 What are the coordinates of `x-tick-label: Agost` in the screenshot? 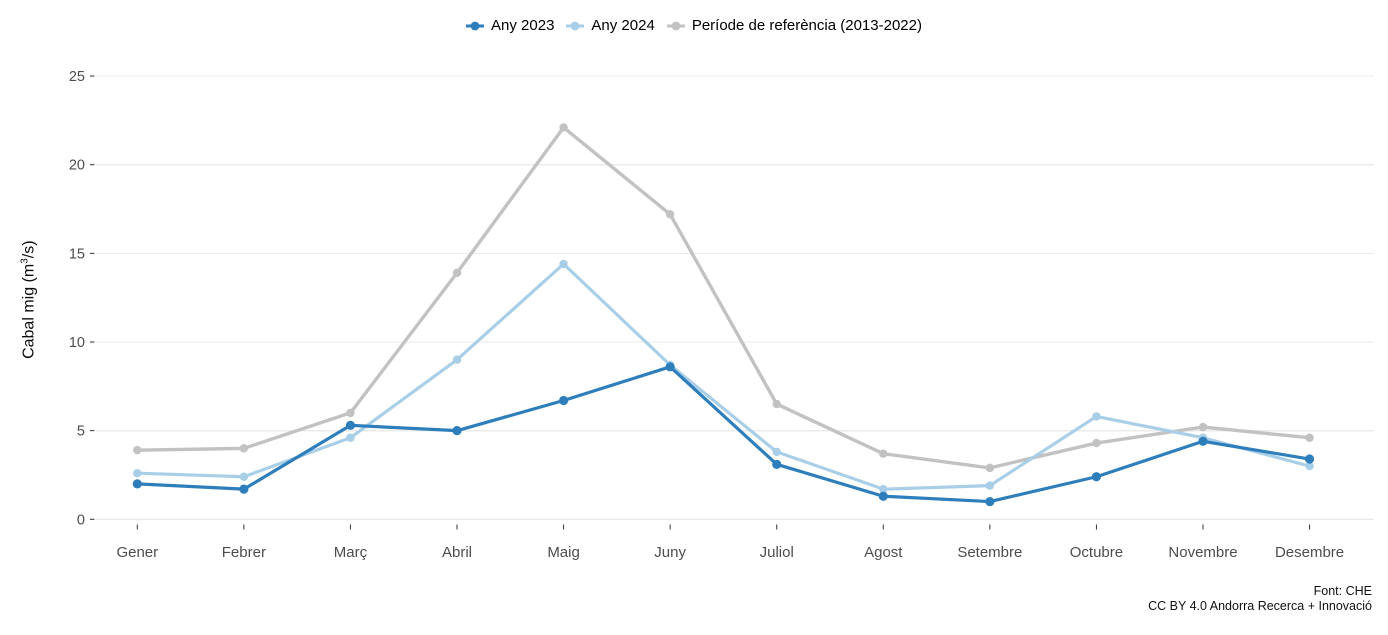 It's located at (883, 552).